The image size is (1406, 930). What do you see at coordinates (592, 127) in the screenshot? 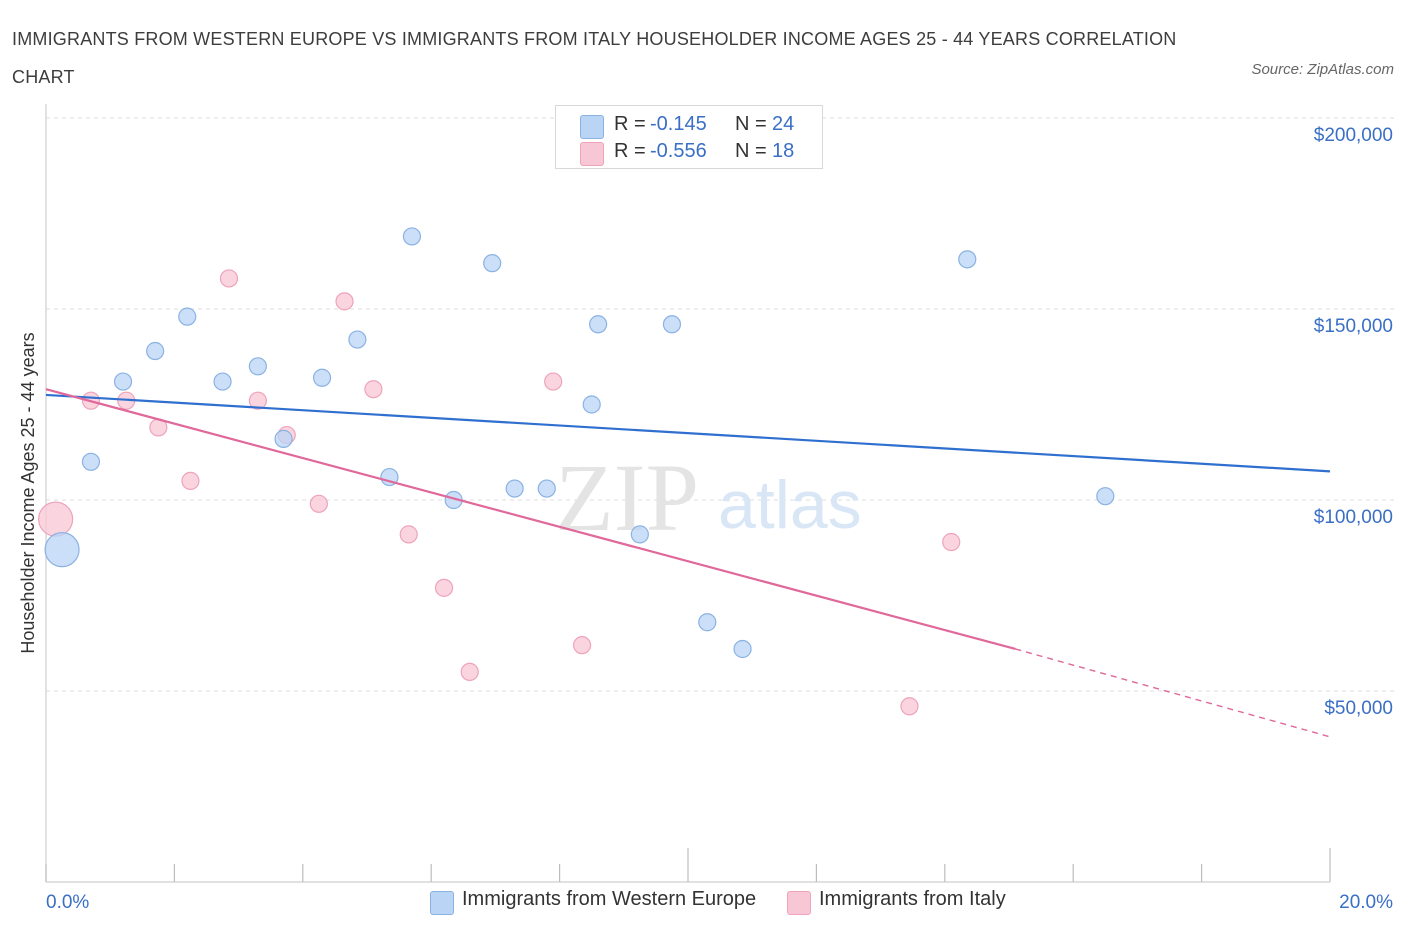
I see `legend-swatch-blue` at bounding box center [592, 127].